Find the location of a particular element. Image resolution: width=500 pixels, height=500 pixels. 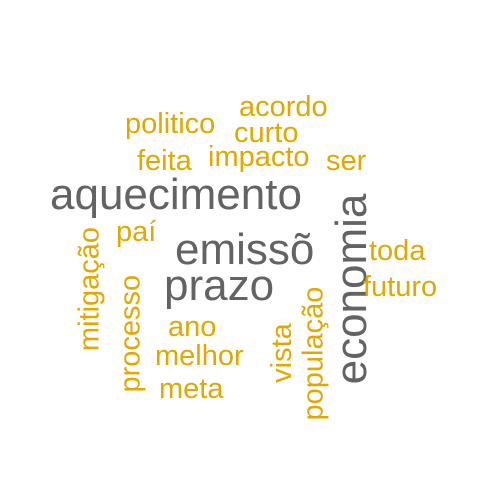

word-prazo: prazo is located at coordinates (219, 285).